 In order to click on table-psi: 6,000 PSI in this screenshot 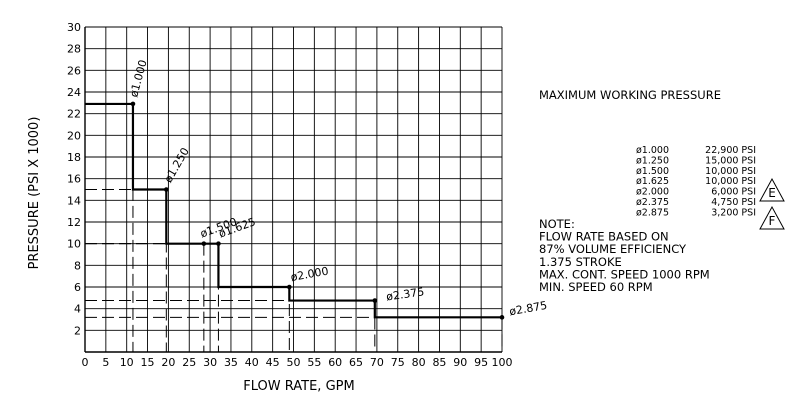, I will do `click(733, 192)`.